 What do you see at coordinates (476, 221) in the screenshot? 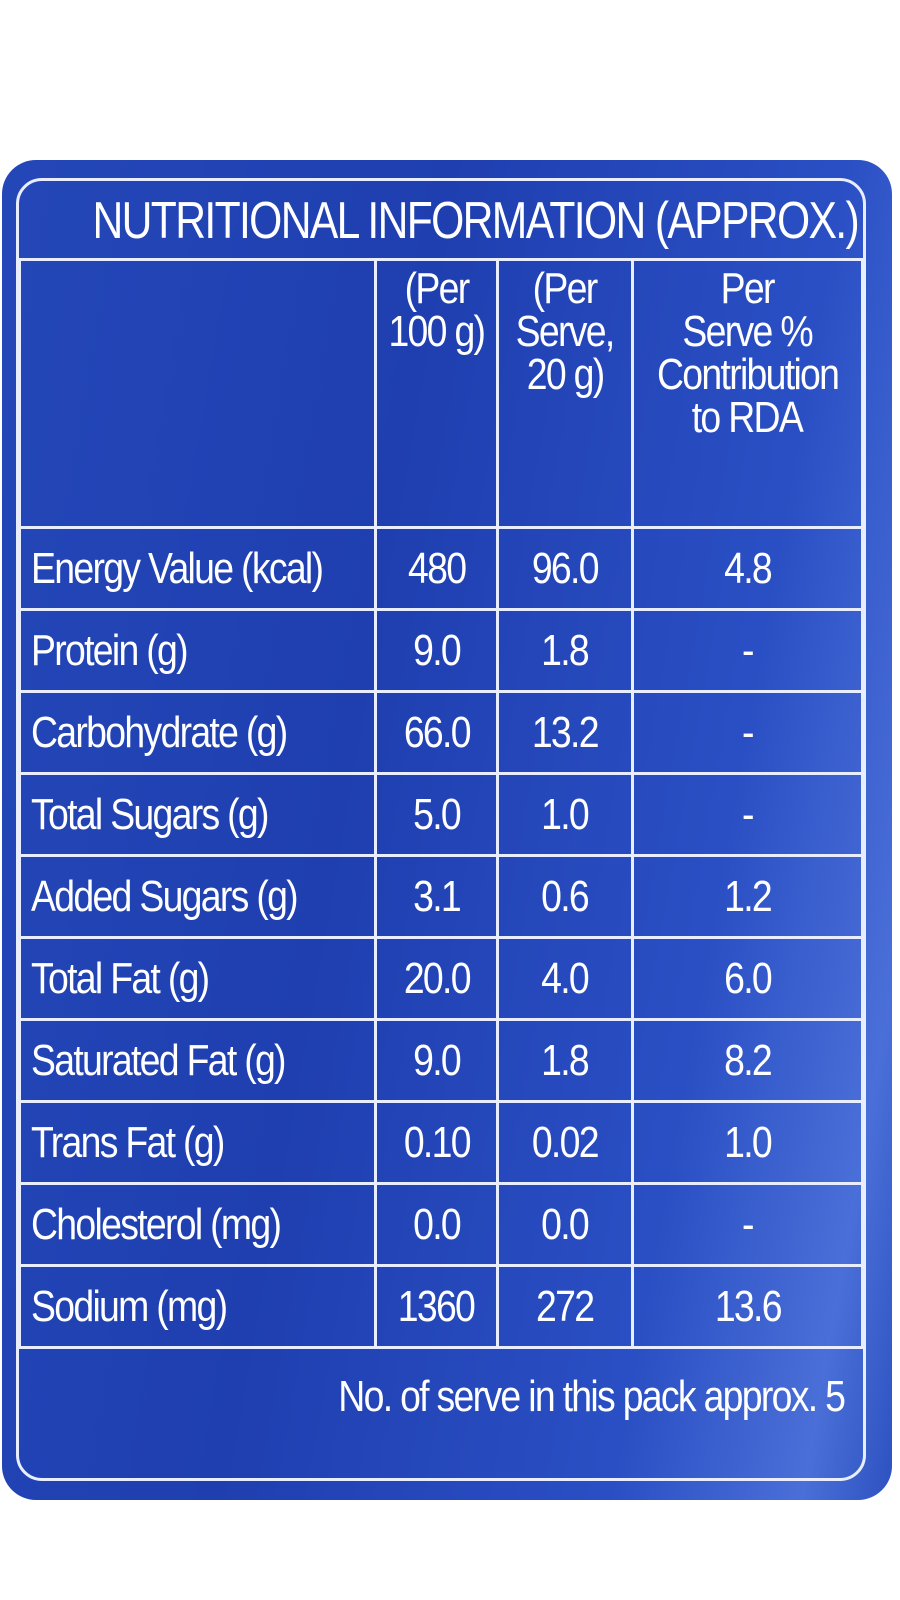
I see `label-title: NUTRITIONAL INFORMATION (APPROX.)` at bounding box center [476, 221].